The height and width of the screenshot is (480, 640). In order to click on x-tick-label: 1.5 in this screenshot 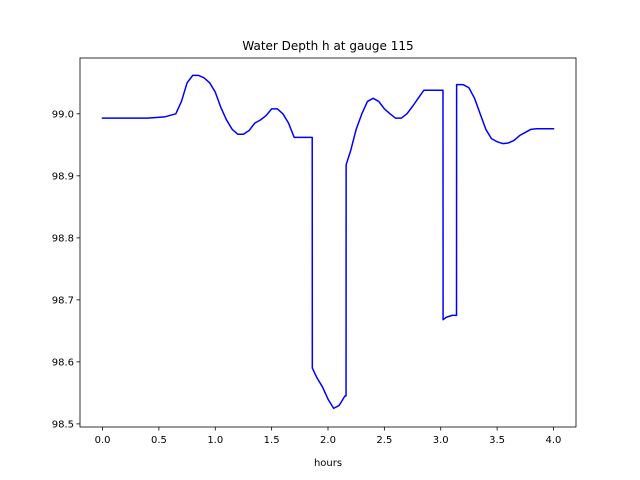, I will do `click(272, 440)`.